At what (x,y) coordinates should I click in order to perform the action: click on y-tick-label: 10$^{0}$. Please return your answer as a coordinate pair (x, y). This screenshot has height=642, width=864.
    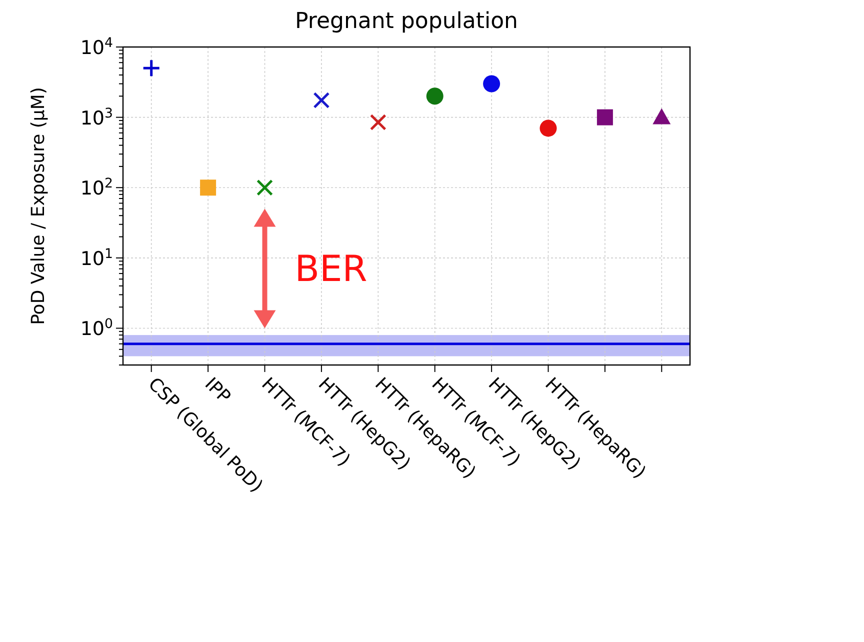
    Looking at the image, I should click on (96, 328).